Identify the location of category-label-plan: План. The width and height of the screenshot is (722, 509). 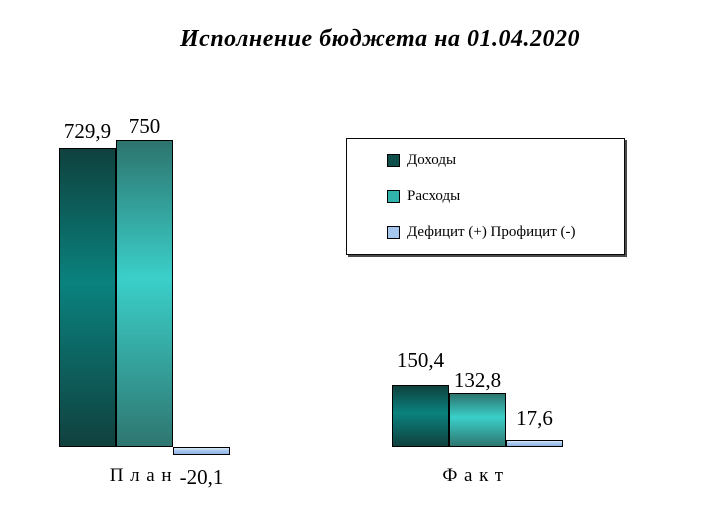
(144, 475).